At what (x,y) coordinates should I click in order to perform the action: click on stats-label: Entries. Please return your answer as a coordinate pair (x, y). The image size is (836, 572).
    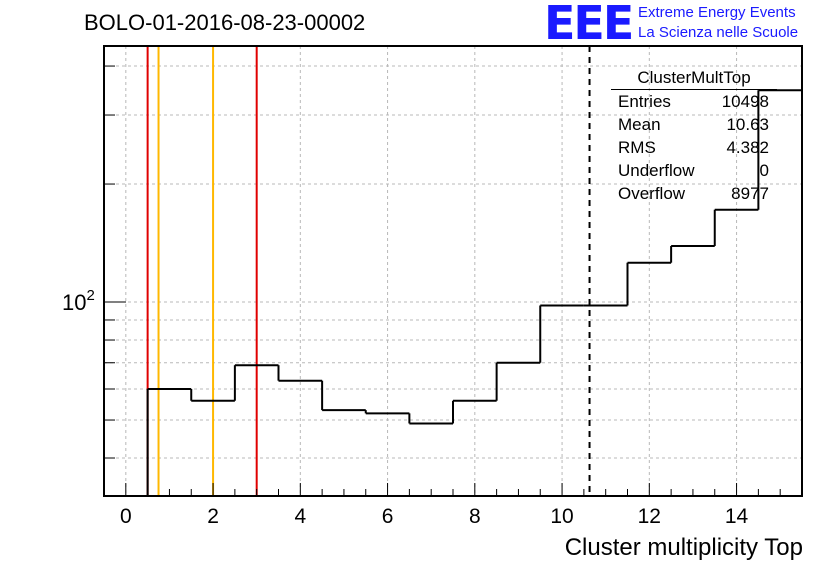
    Looking at the image, I should click on (644, 101).